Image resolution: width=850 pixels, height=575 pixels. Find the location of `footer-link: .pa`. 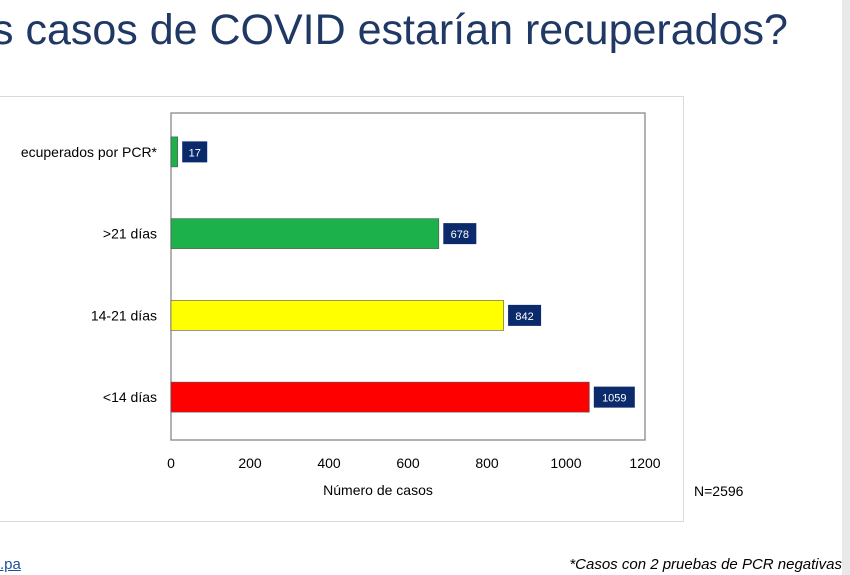

footer-link: .pa is located at coordinates (10, 564).